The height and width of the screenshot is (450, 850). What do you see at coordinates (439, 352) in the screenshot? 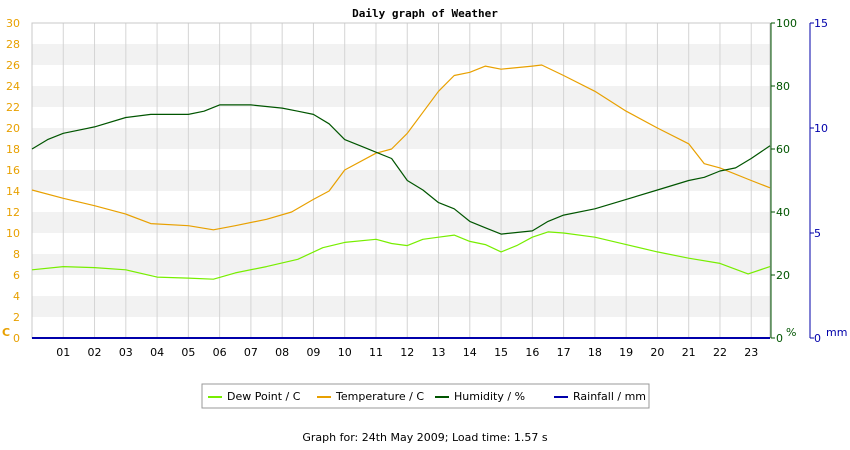
I see `x-tick-label: 13` at bounding box center [439, 352].